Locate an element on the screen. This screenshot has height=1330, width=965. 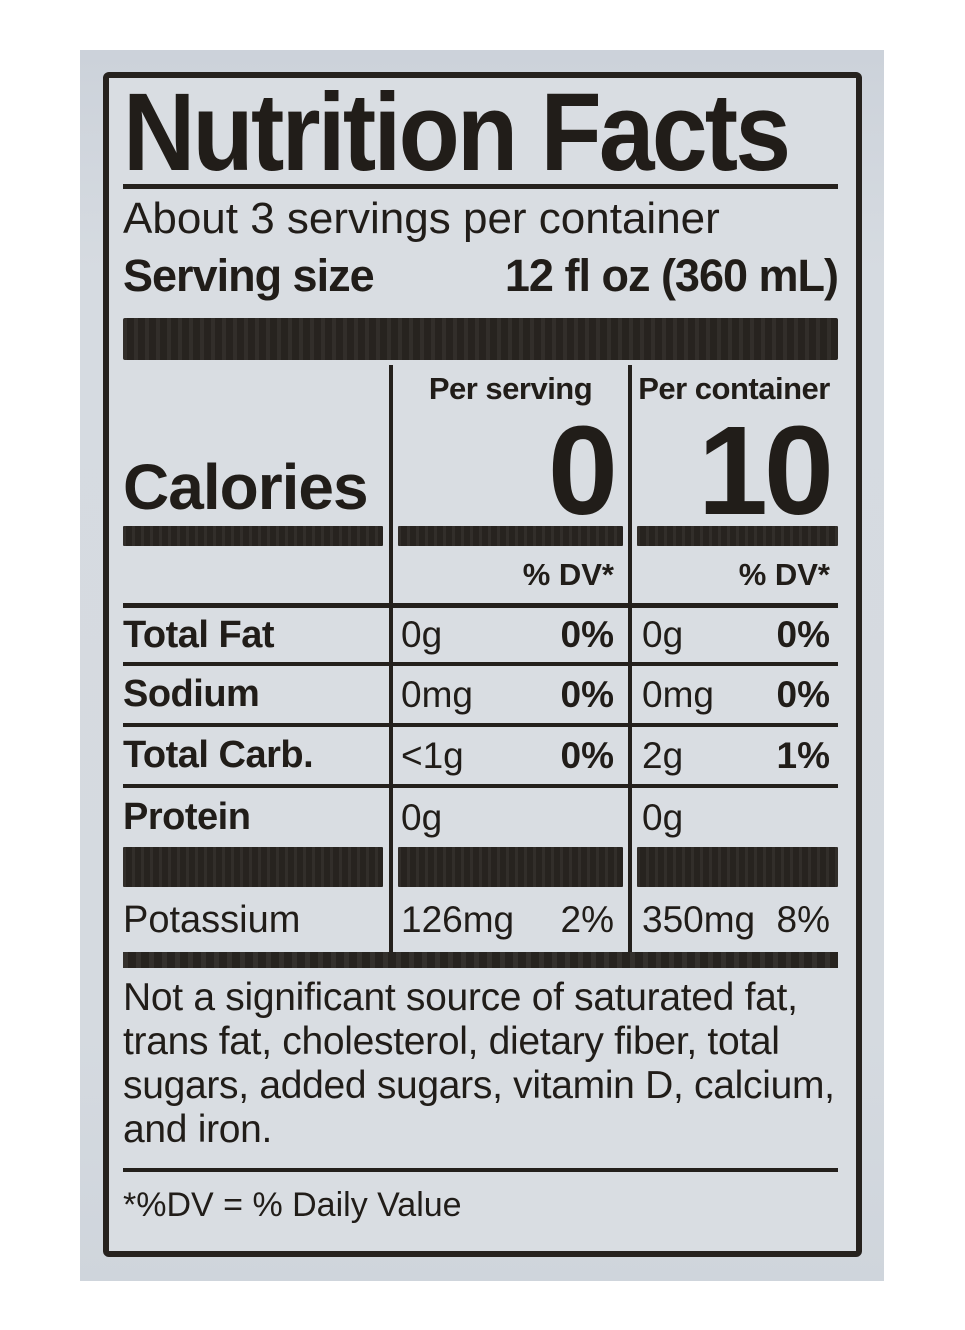
dv-header-per-serving: % DV* is located at coordinates (568, 574).